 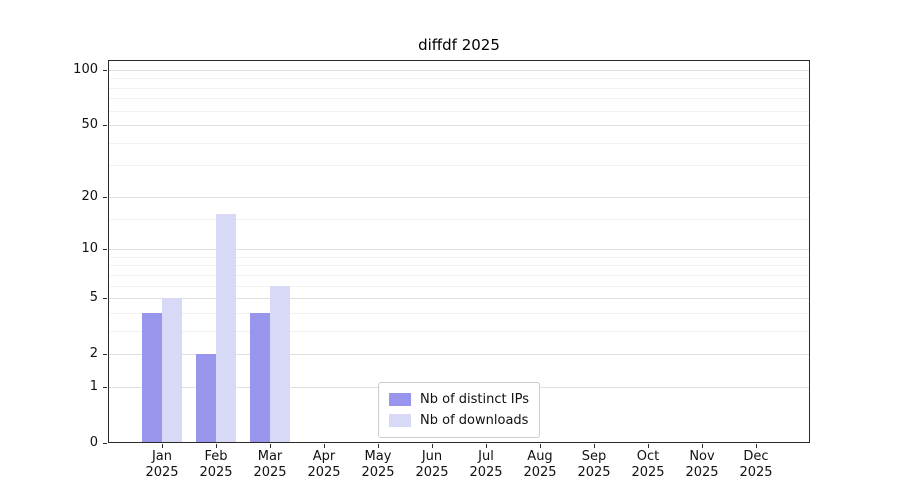 What do you see at coordinates (89, 249) in the screenshot?
I see `y-tick-label: 10` at bounding box center [89, 249].